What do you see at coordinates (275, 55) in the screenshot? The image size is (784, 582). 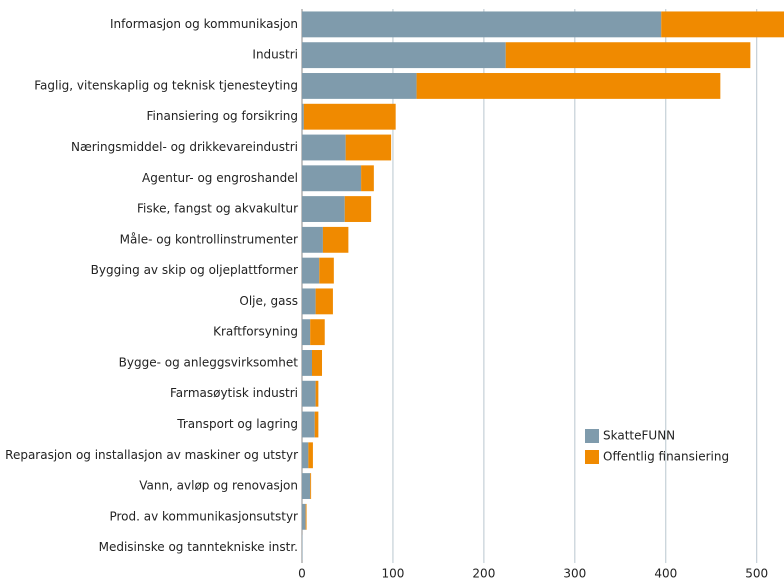 I see `y-tick-label: Industri` at bounding box center [275, 55].